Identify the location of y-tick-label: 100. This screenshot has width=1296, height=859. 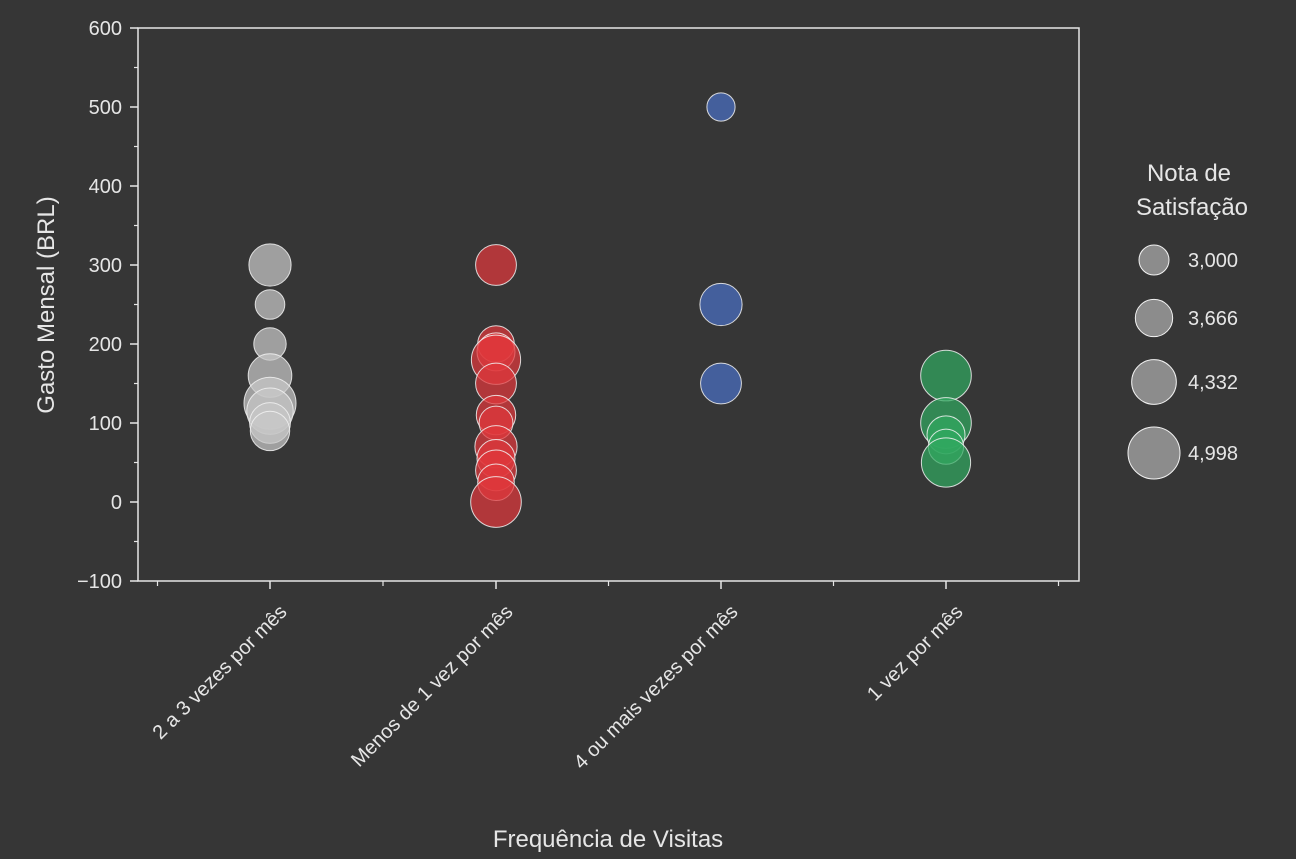
(105, 424).